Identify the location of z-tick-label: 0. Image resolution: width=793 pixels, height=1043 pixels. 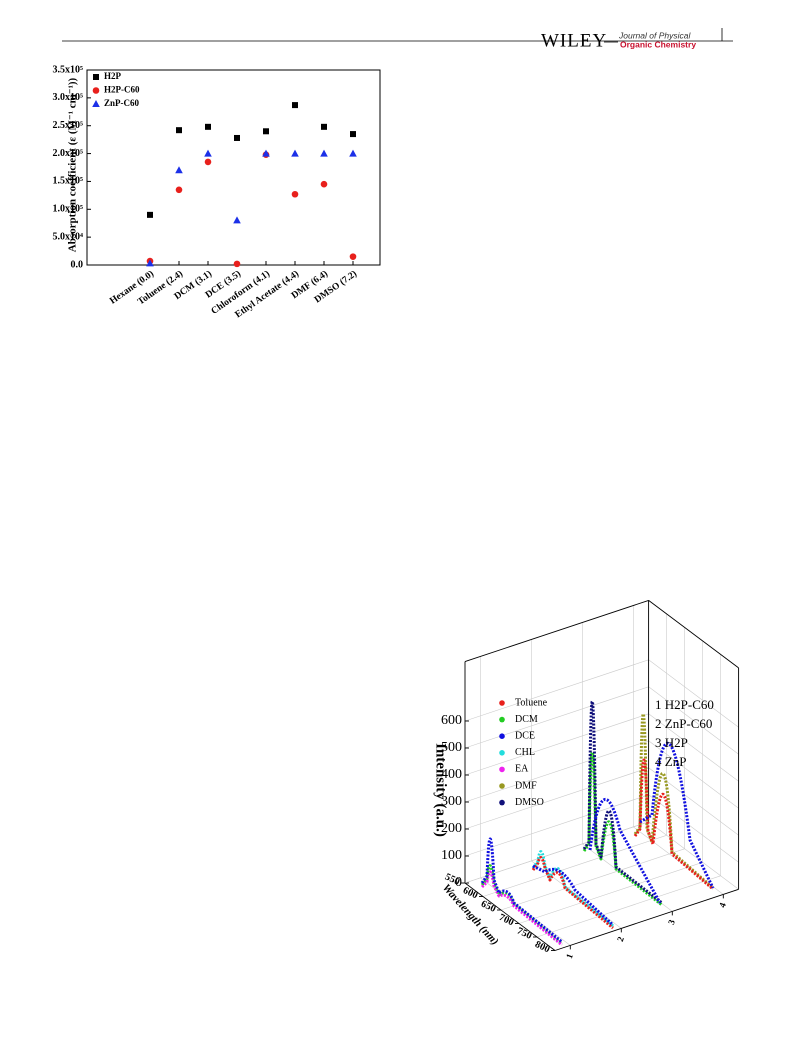
(458, 882).